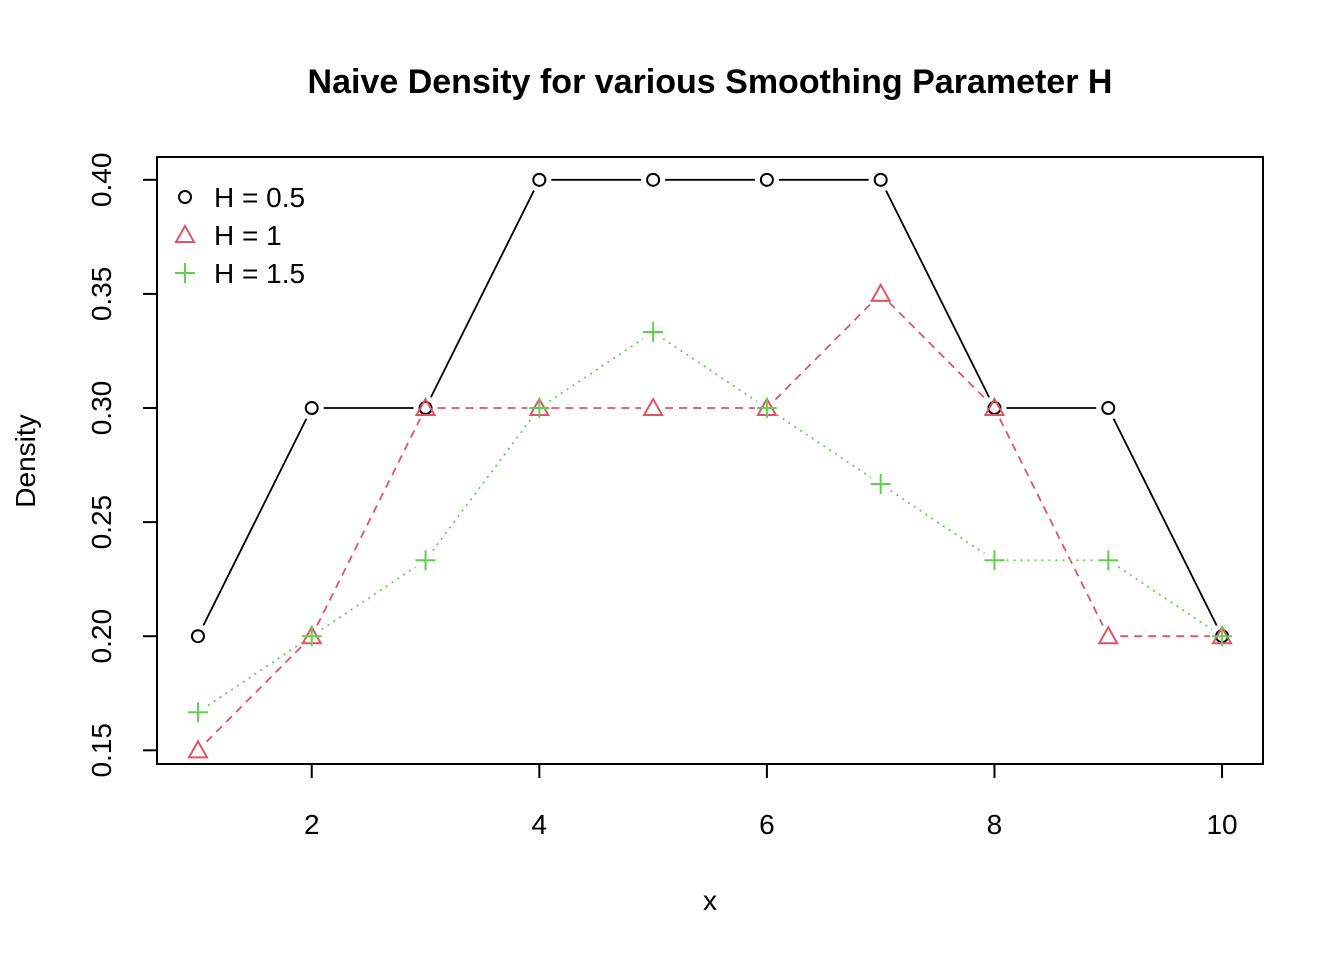  I want to click on legend-item: H = 1, so click(228, 235).